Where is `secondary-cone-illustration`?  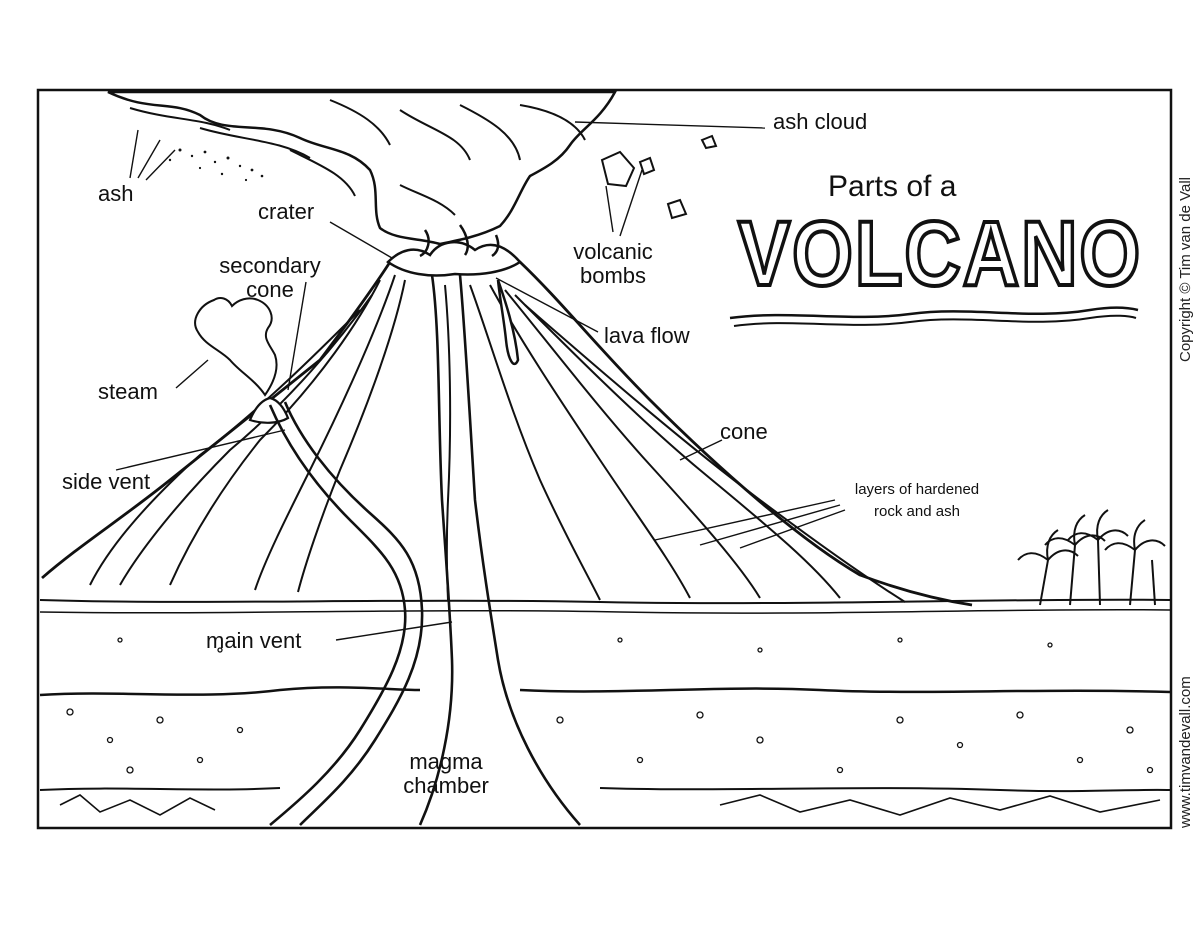
secondary-cone-illustration is located at coordinates (269, 410).